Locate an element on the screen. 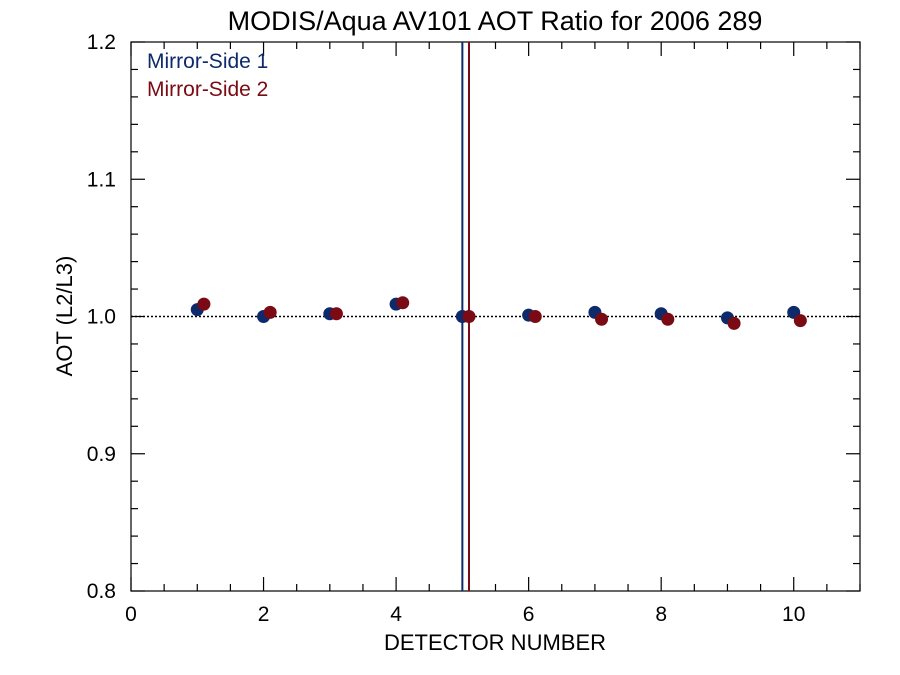 The image size is (900, 675). chart-title: MODIS/Aqua AV101 AOT Ratio for 2006 289 is located at coordinates (495, 21).